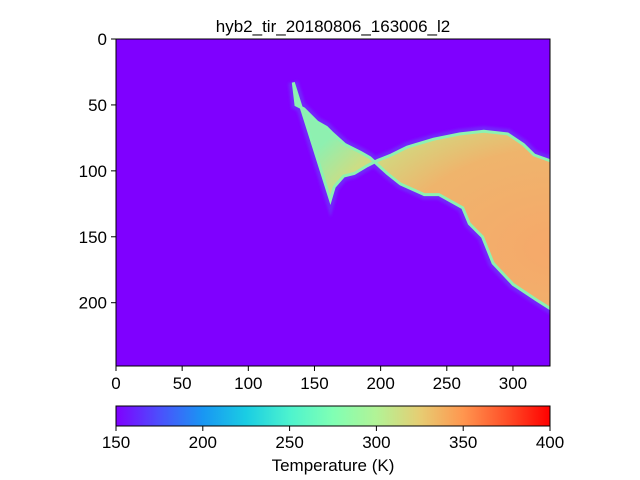 The width and height of the screenshot is (640, 480). I want to click on x-tick-label: 0, so click(115, 383).